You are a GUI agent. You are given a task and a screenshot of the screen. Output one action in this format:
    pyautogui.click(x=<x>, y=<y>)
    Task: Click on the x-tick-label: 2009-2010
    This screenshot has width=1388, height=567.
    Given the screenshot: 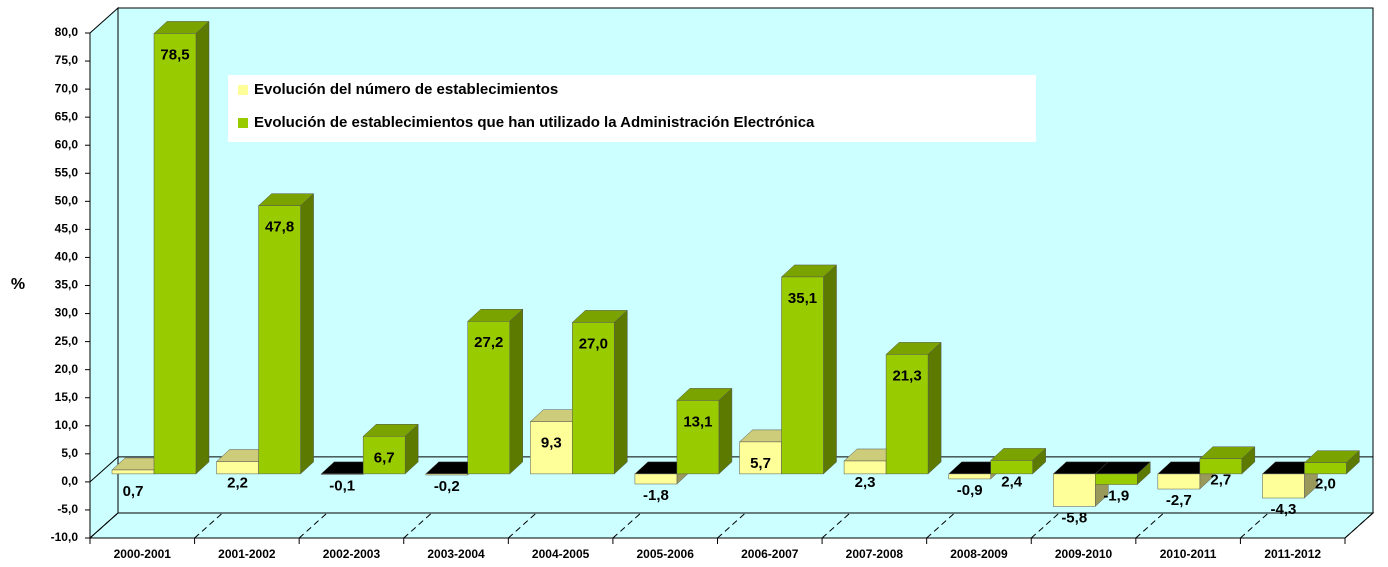 What is the action you would take?
    pyautogui.click(x=1084, y=554)
    